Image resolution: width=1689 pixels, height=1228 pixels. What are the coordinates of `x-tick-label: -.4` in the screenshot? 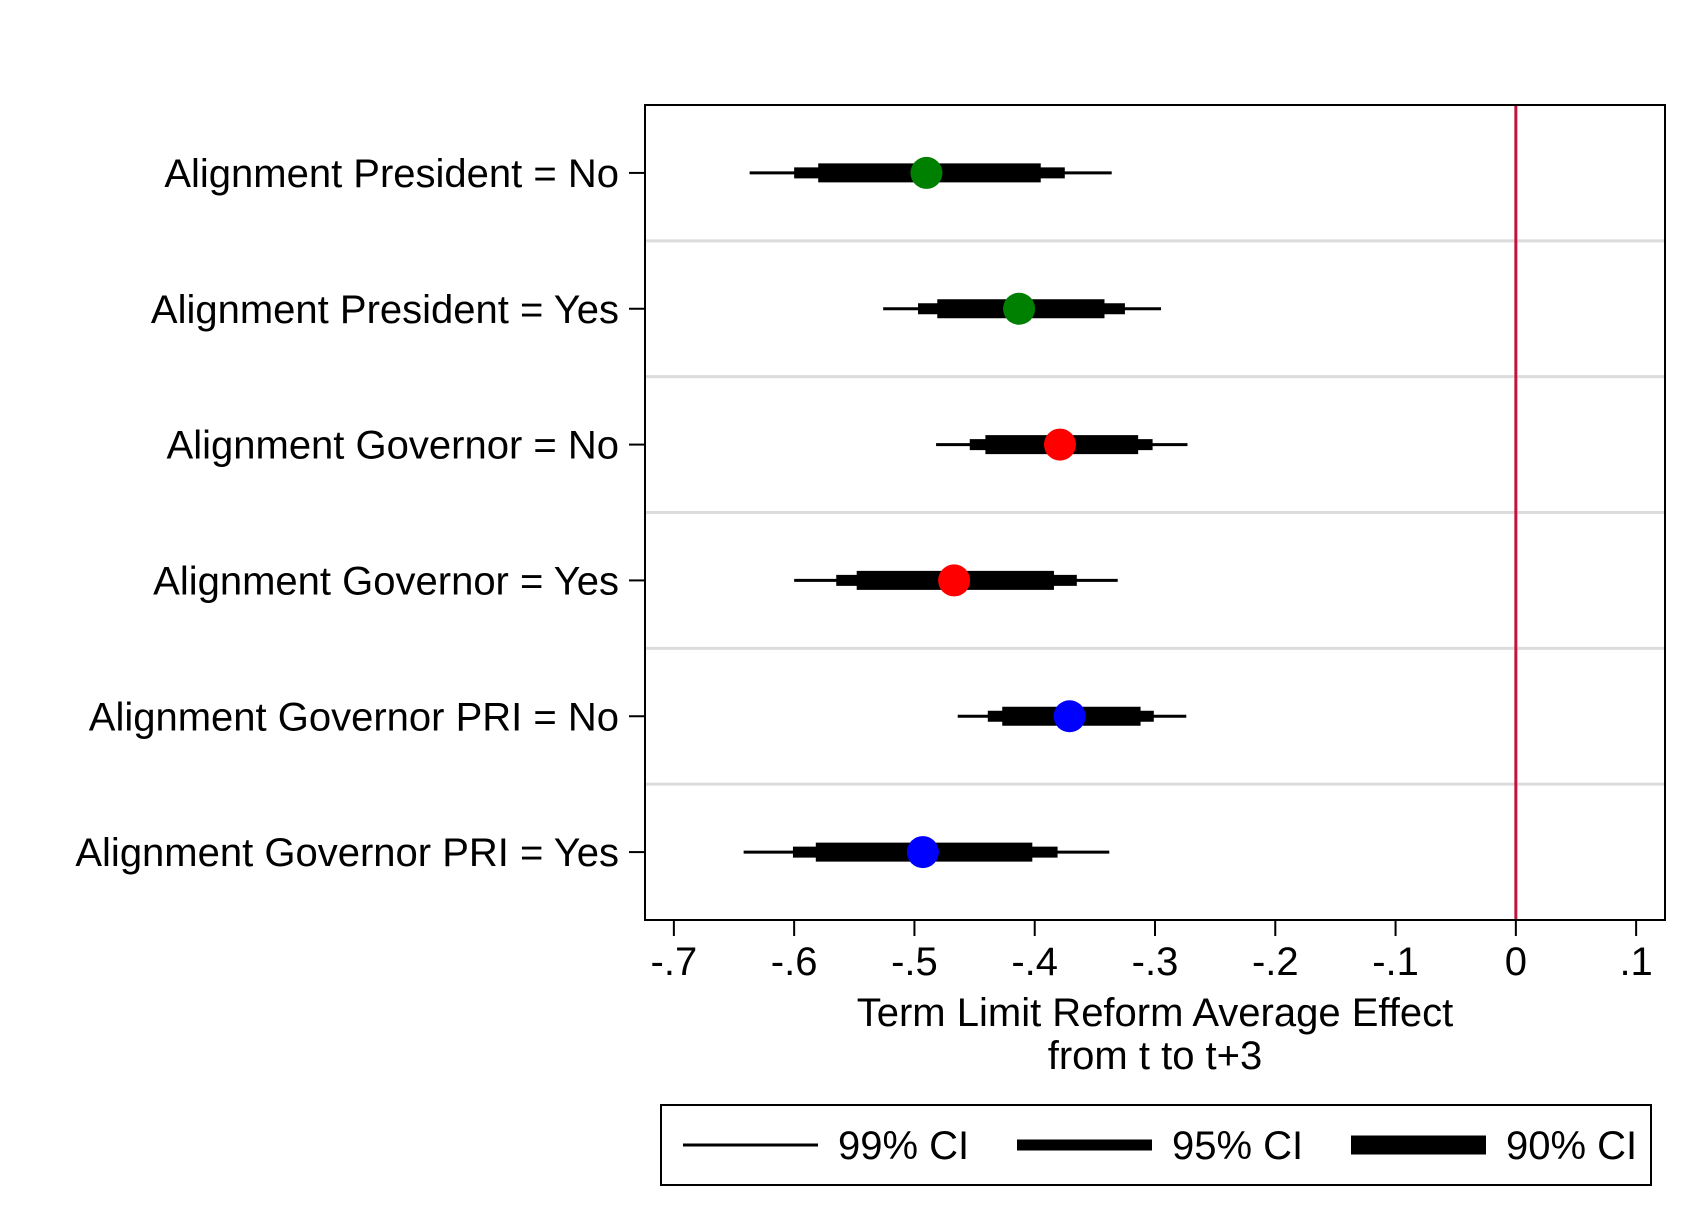 It's located at (1034, 962).